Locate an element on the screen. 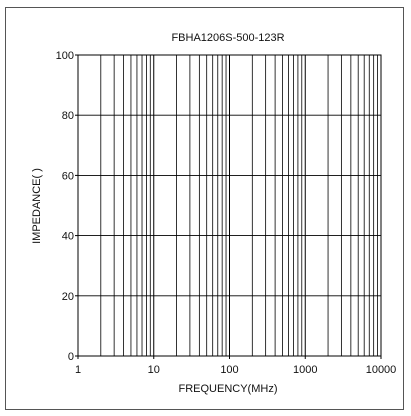 This screenshot has height=416, width=411. x-tick-label: 100 is located at coordinates (229, 370).